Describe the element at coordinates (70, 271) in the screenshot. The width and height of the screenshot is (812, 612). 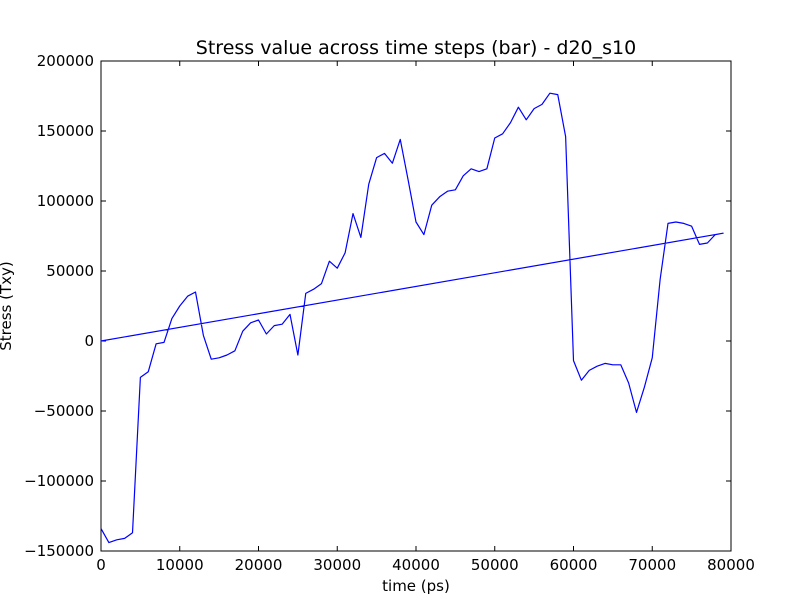
I see `y-tick-label: 50000` at that location.